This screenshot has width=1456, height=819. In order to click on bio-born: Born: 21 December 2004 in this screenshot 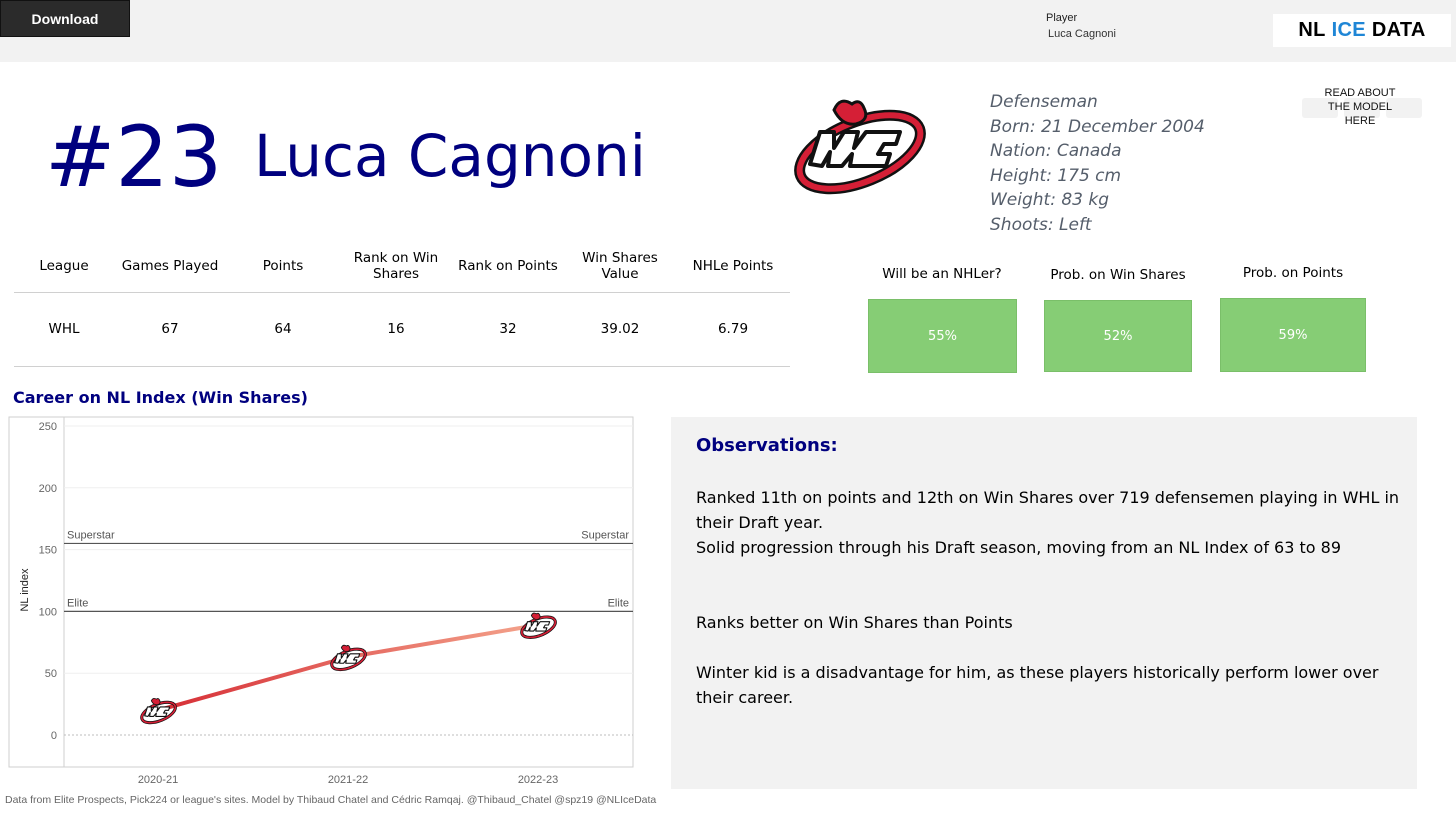, I will do `click(1097, 126)`.